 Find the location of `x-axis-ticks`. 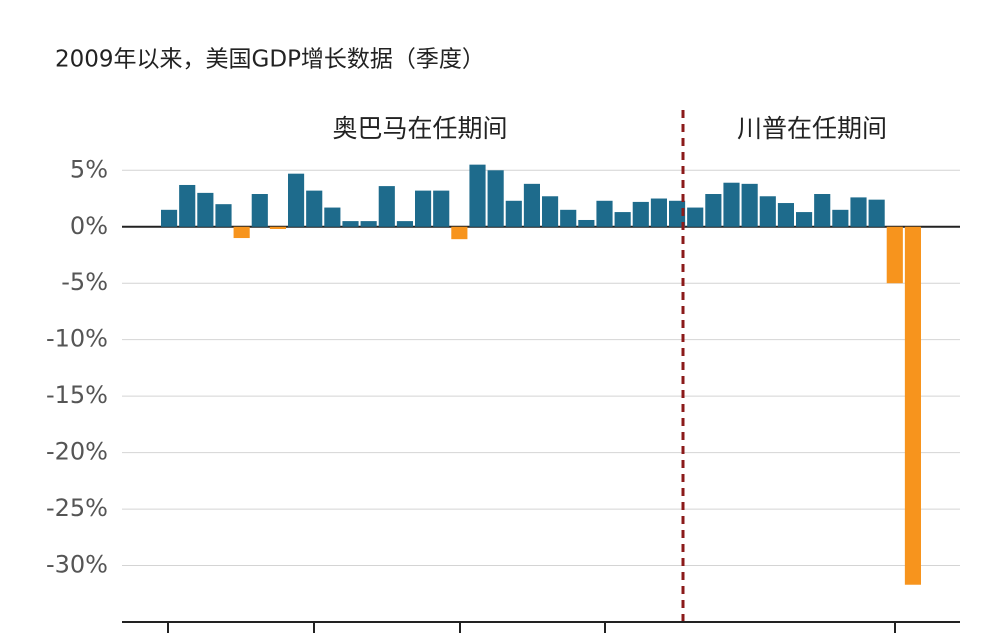

x-axis-ticks is located at coordinates (531, 627).